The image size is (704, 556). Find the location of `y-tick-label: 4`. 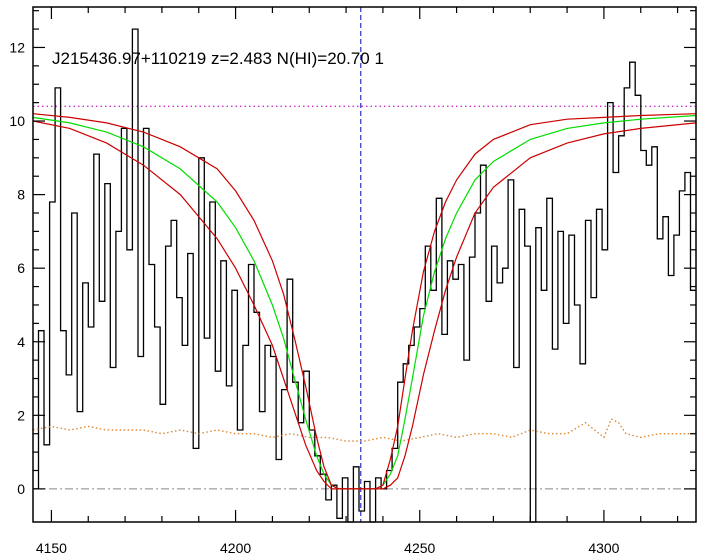

y-tick-label: 4 is located at coordinates (21, 342).